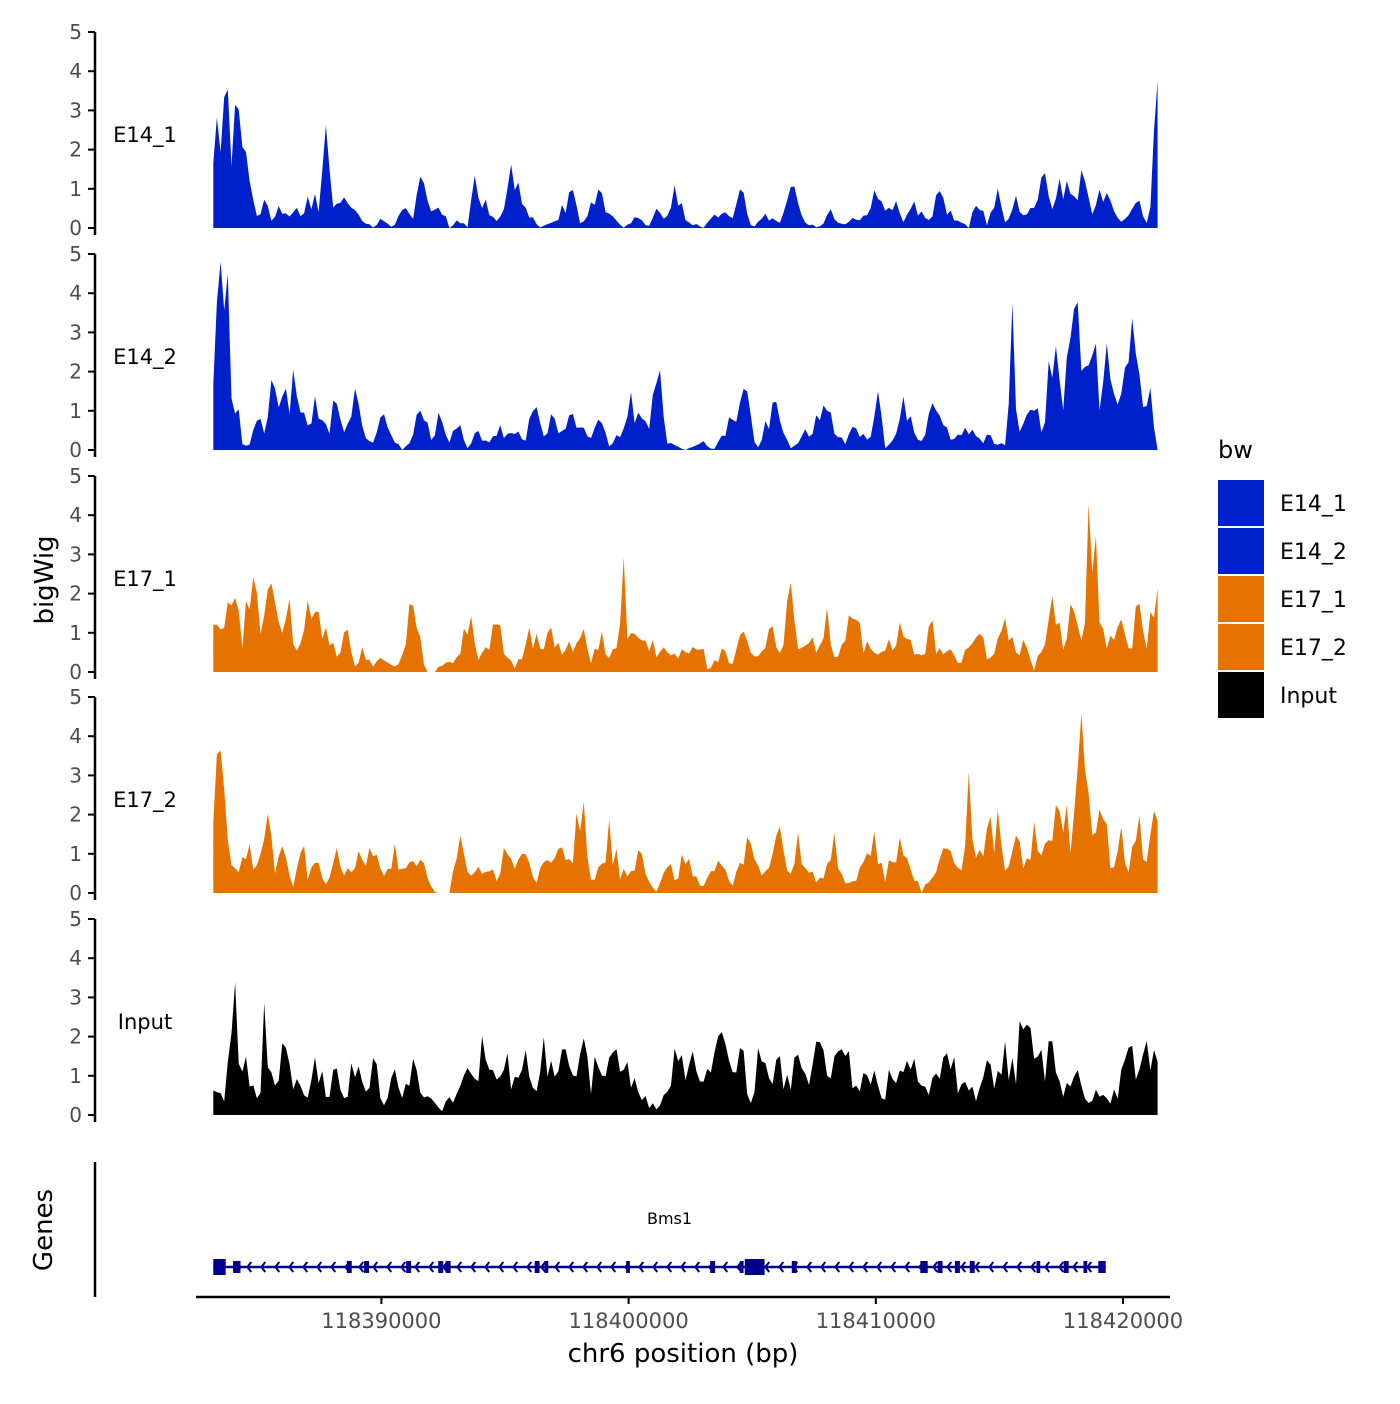 This screenshot has width=1400, height=1404. What do you see at coordinates (1313, 648) in the screenshot?
I see `legend-label: E17_2` at bounding box center [1313, 648].